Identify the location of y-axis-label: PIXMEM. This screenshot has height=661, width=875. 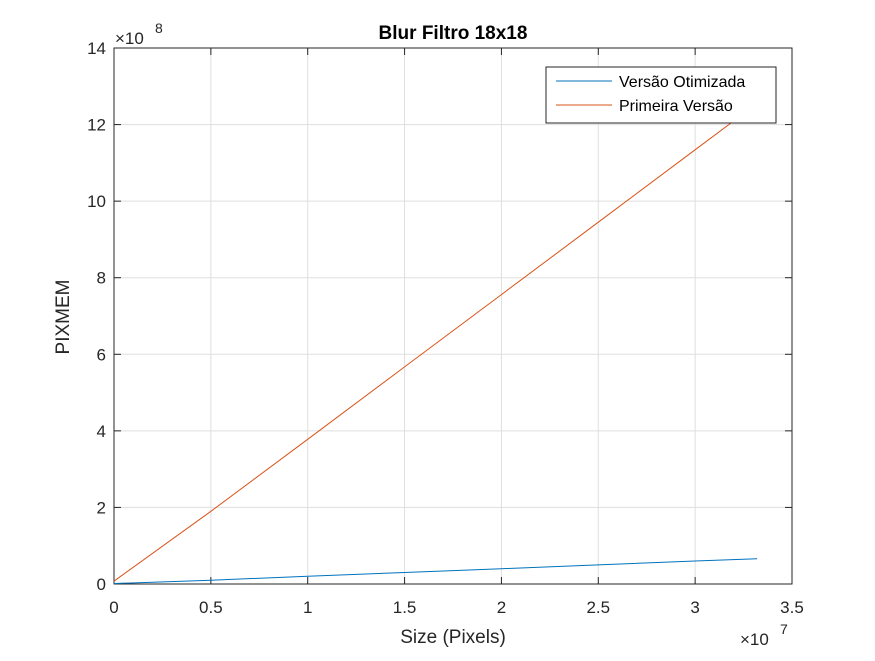
(63, 317).